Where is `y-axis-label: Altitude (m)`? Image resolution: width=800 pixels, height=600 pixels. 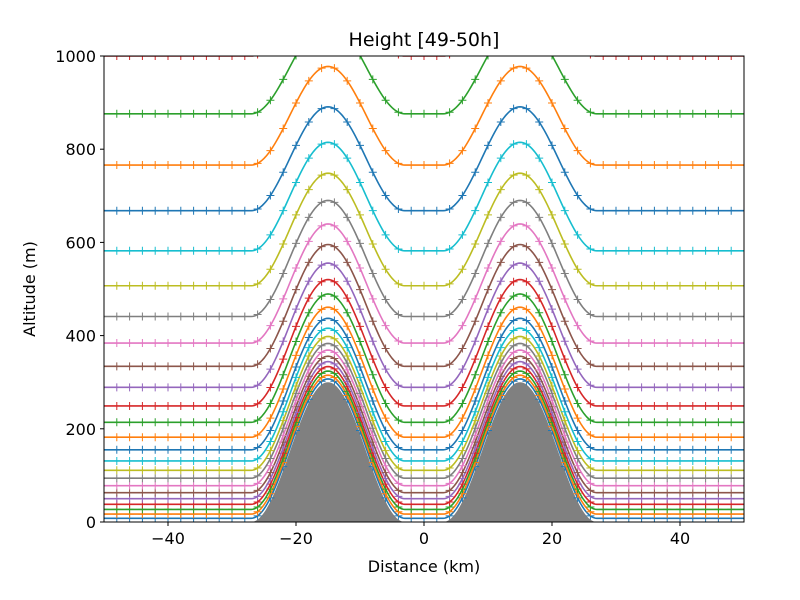
y-axis-label: Altitude (m) is located at coordinates (29, 289).